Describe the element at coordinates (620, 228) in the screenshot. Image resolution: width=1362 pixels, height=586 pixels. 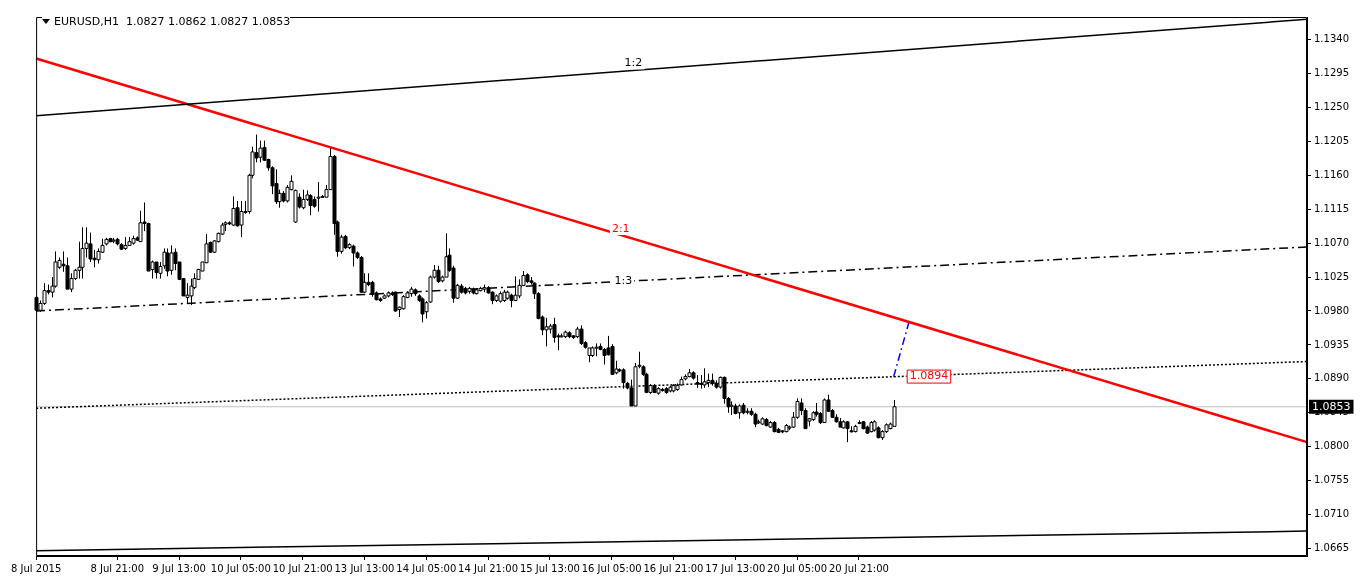
I see `annotation: 2:1` at that location.